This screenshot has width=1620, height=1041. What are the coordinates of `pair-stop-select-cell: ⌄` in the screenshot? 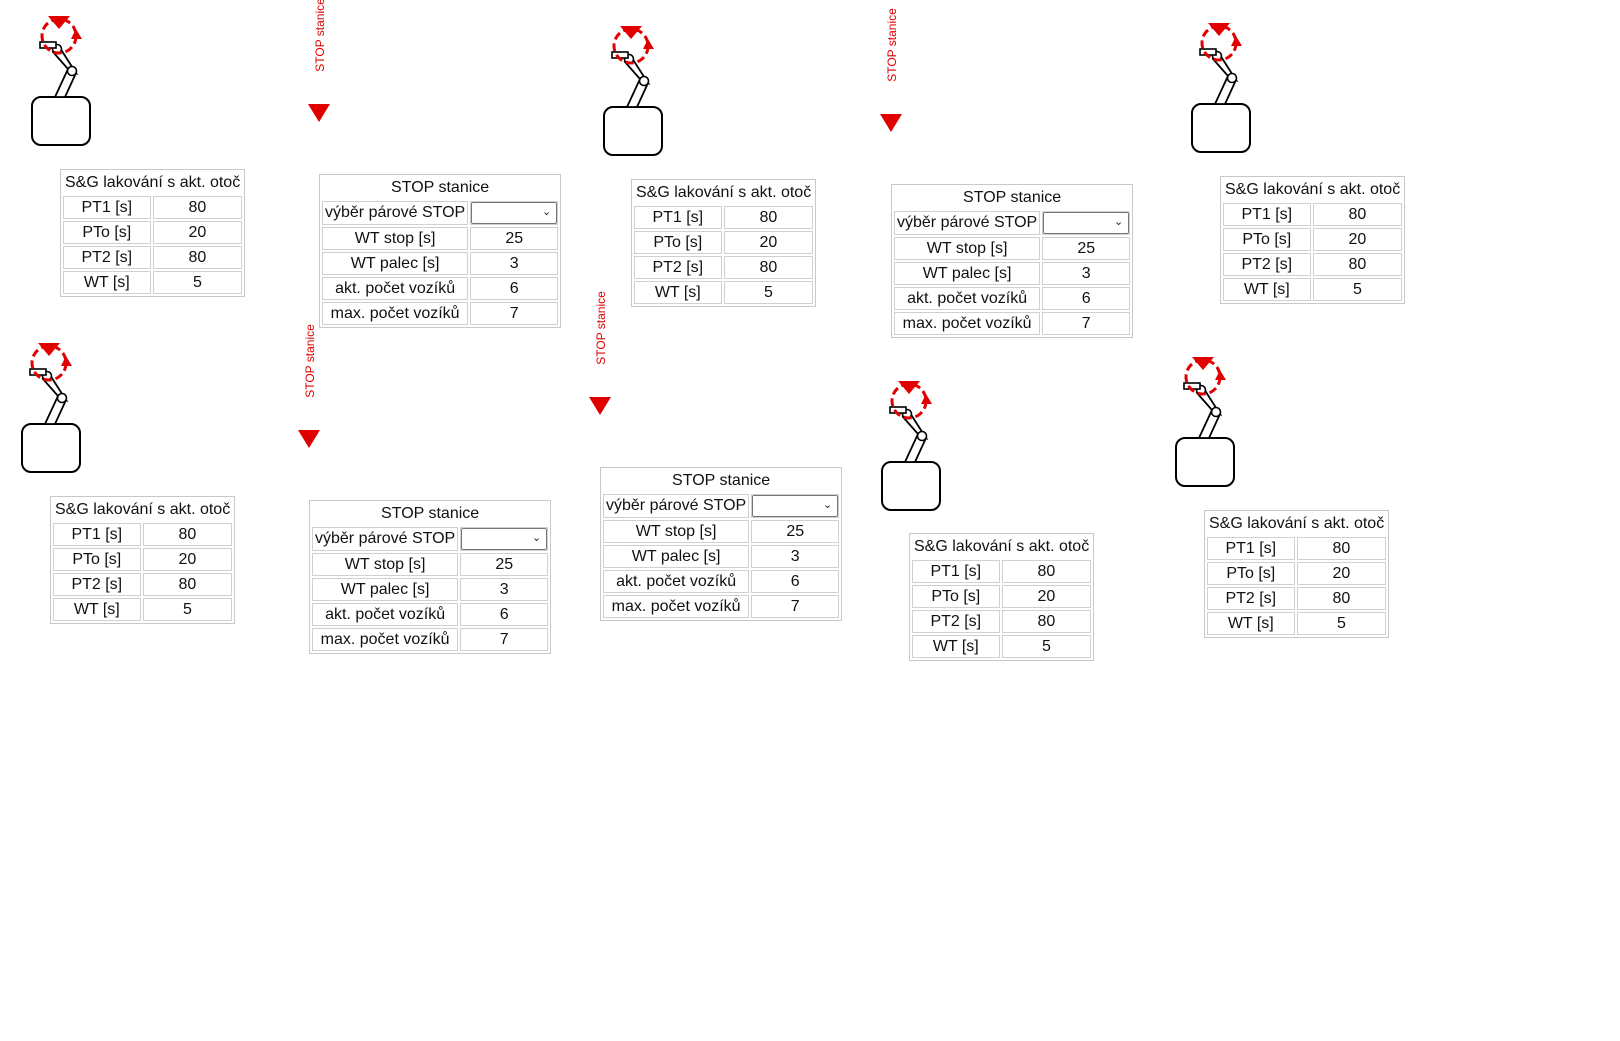 It's located at (514, 213).